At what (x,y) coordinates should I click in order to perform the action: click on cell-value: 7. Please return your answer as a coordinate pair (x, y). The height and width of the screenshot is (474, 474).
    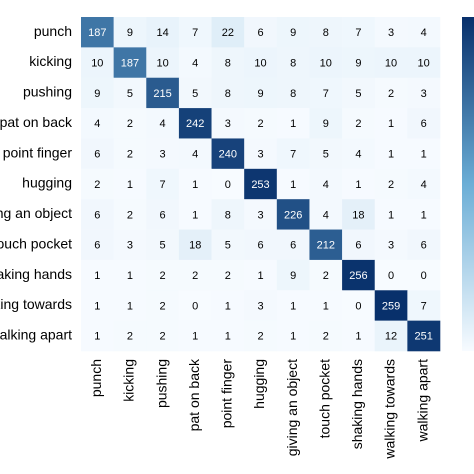
    Looking at the image, I should click on (358, 33).